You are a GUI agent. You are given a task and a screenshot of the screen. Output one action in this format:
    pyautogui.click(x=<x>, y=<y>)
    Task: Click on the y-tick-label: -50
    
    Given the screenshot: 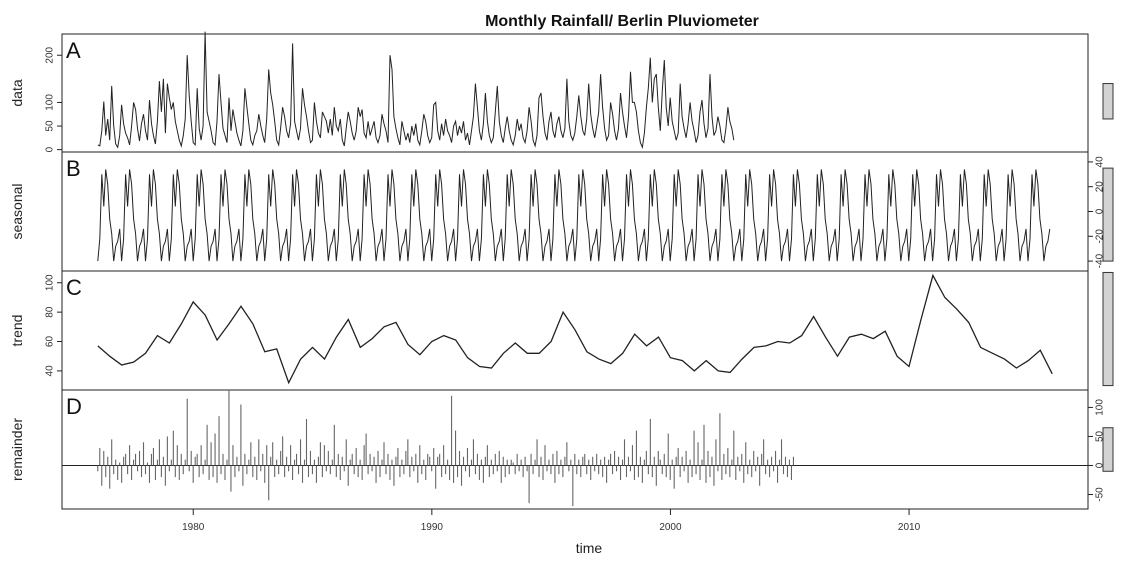 What is the action you would take?
    pyautogui.click(x=1100, y=494)
    